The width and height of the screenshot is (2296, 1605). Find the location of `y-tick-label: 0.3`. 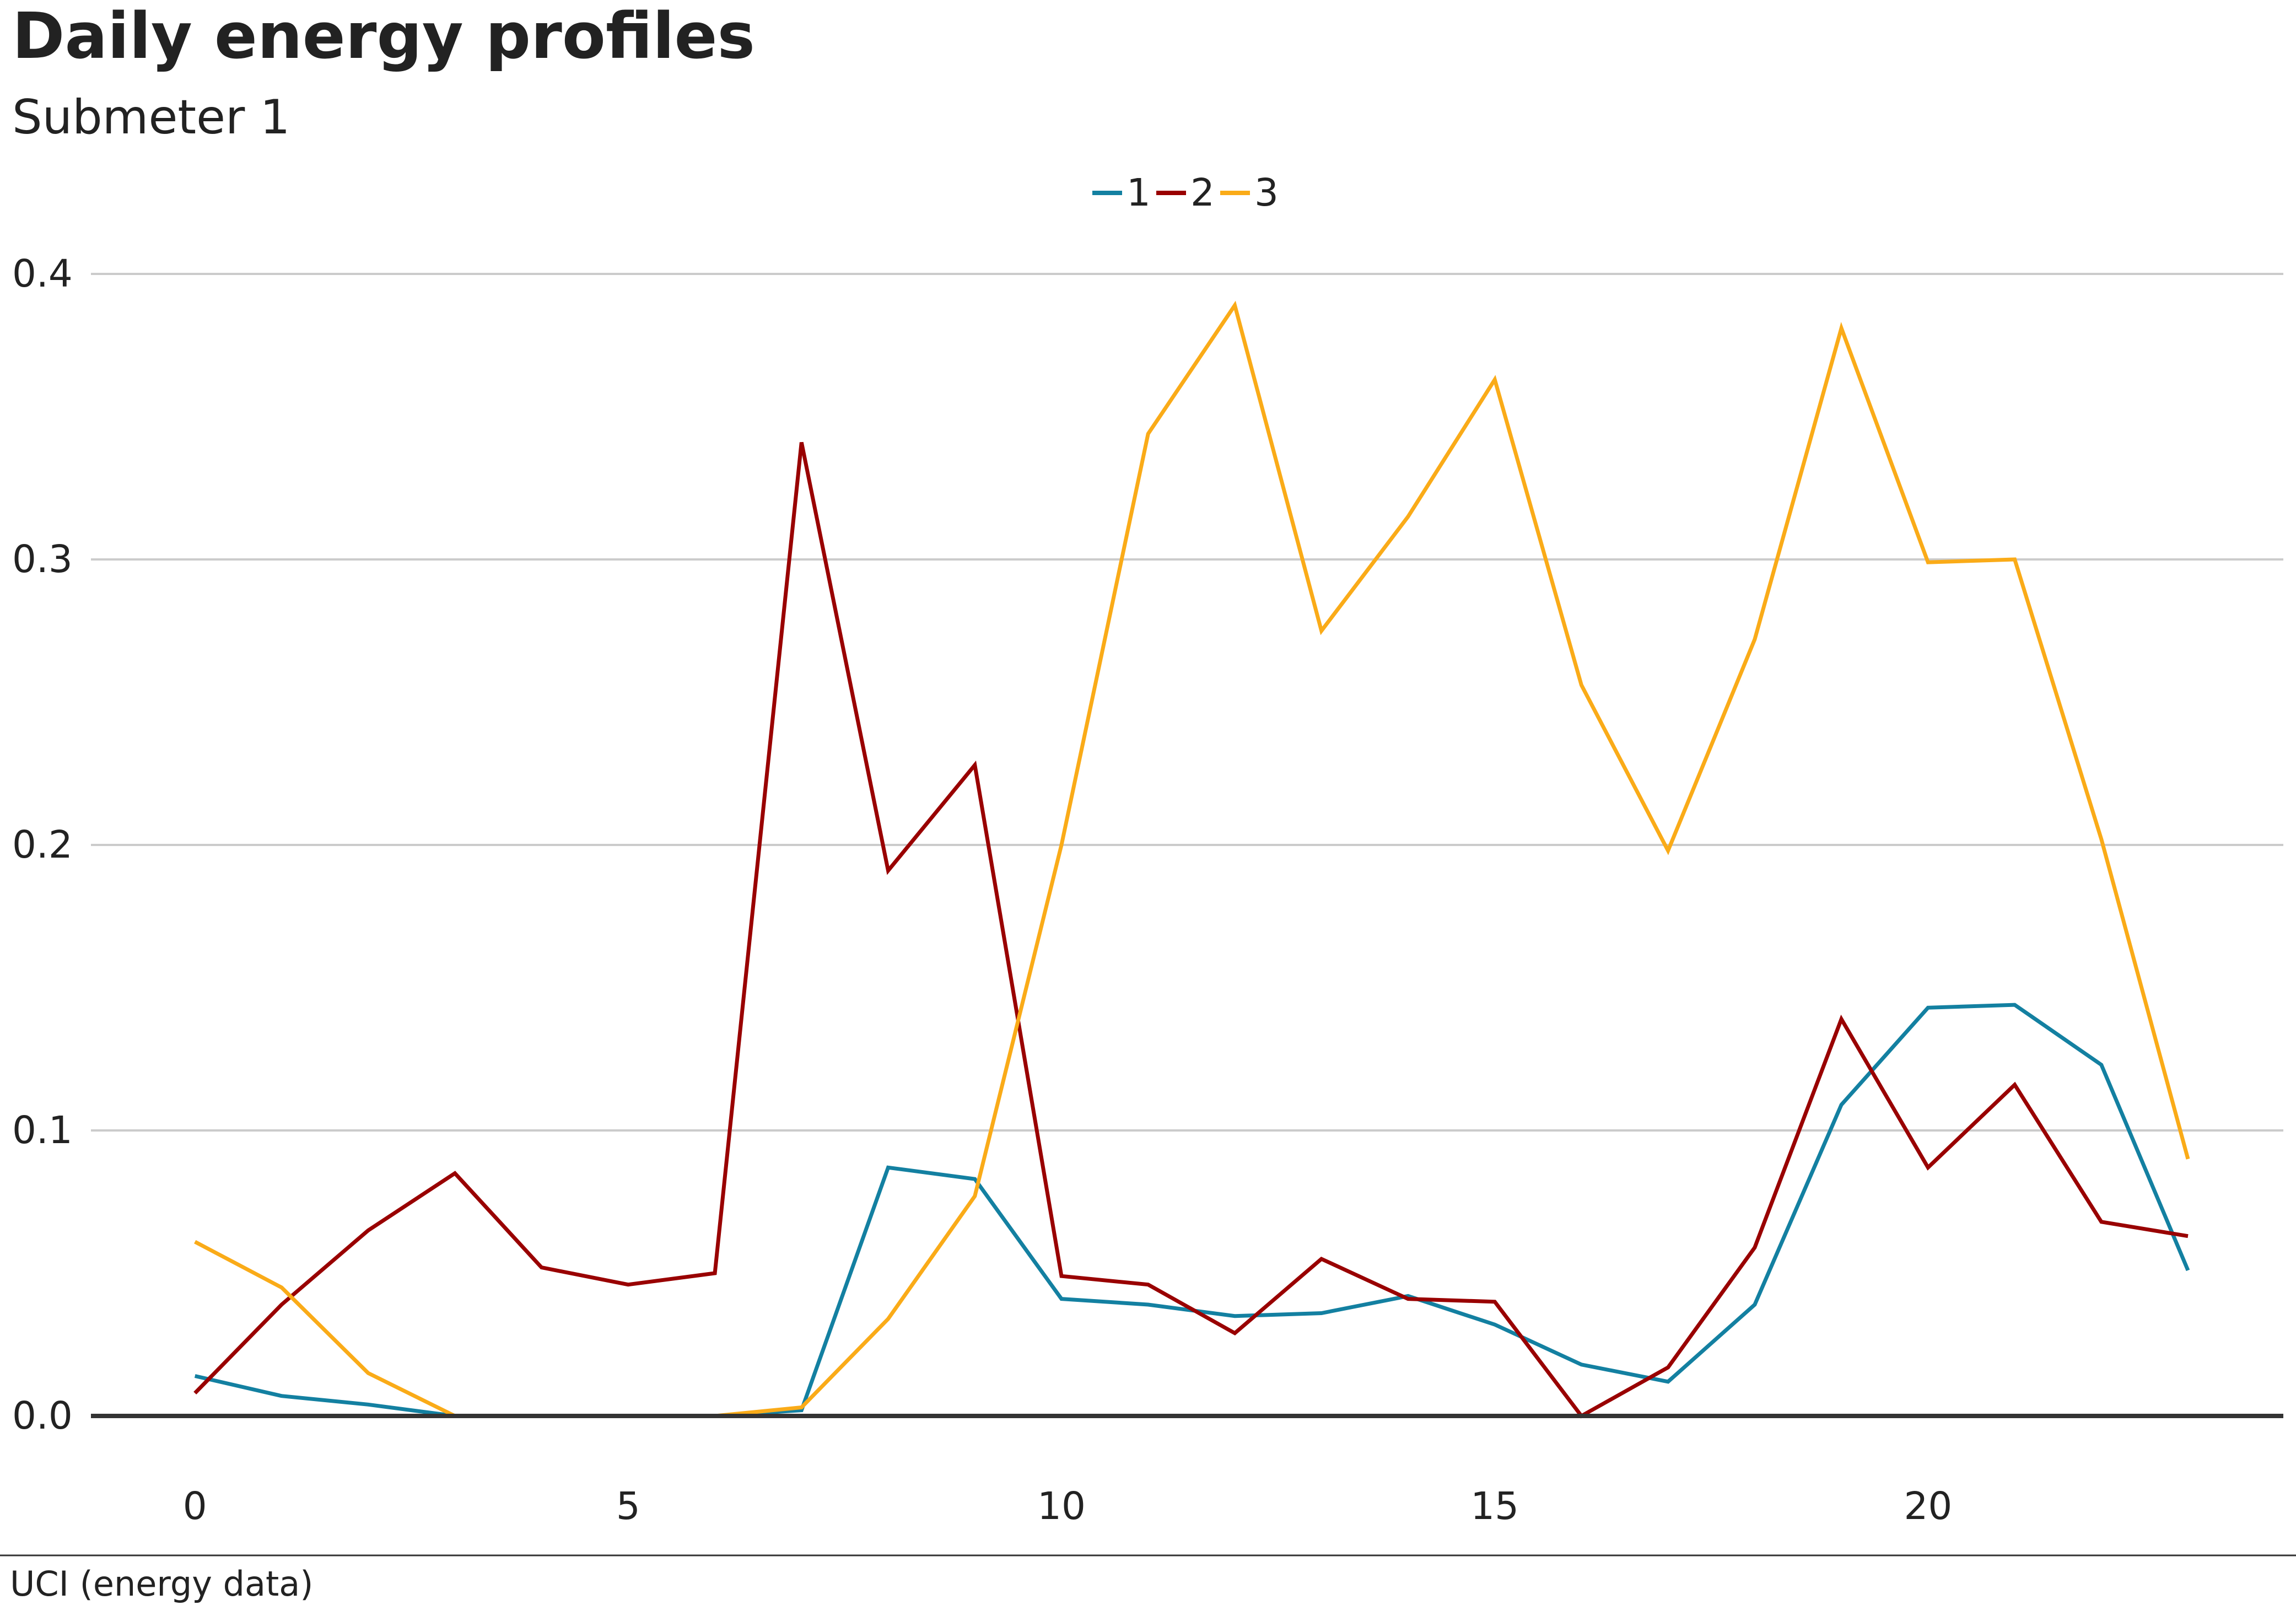

y-tick-label: 0.3 is located at coordinates (43, 559).